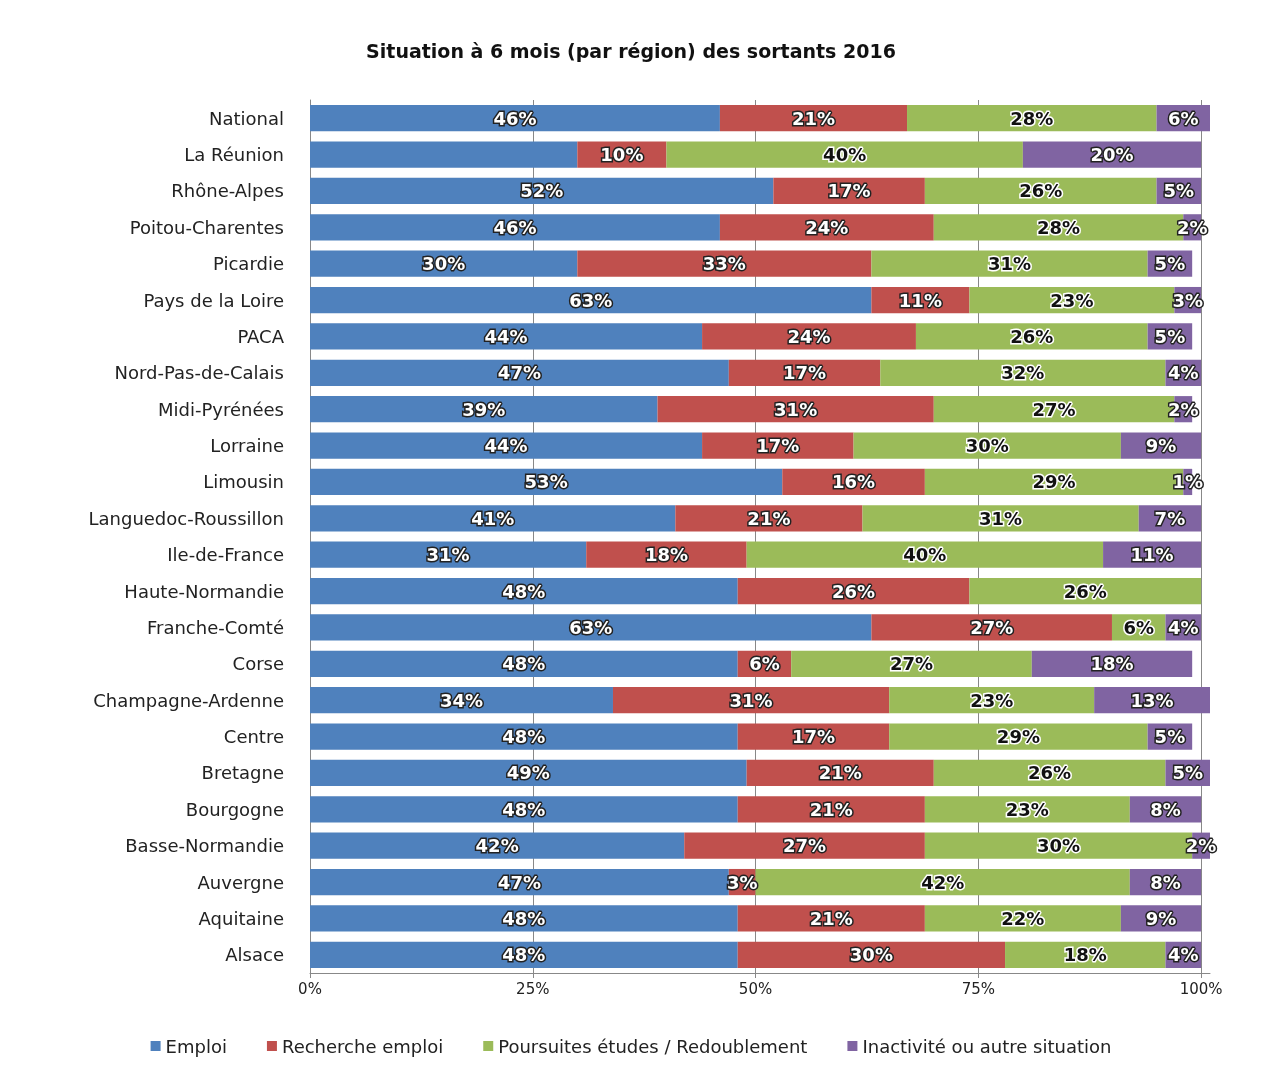 This screenshot has width=1262, height=1068. I want to click on data-label: 10%, so click(622, 155).